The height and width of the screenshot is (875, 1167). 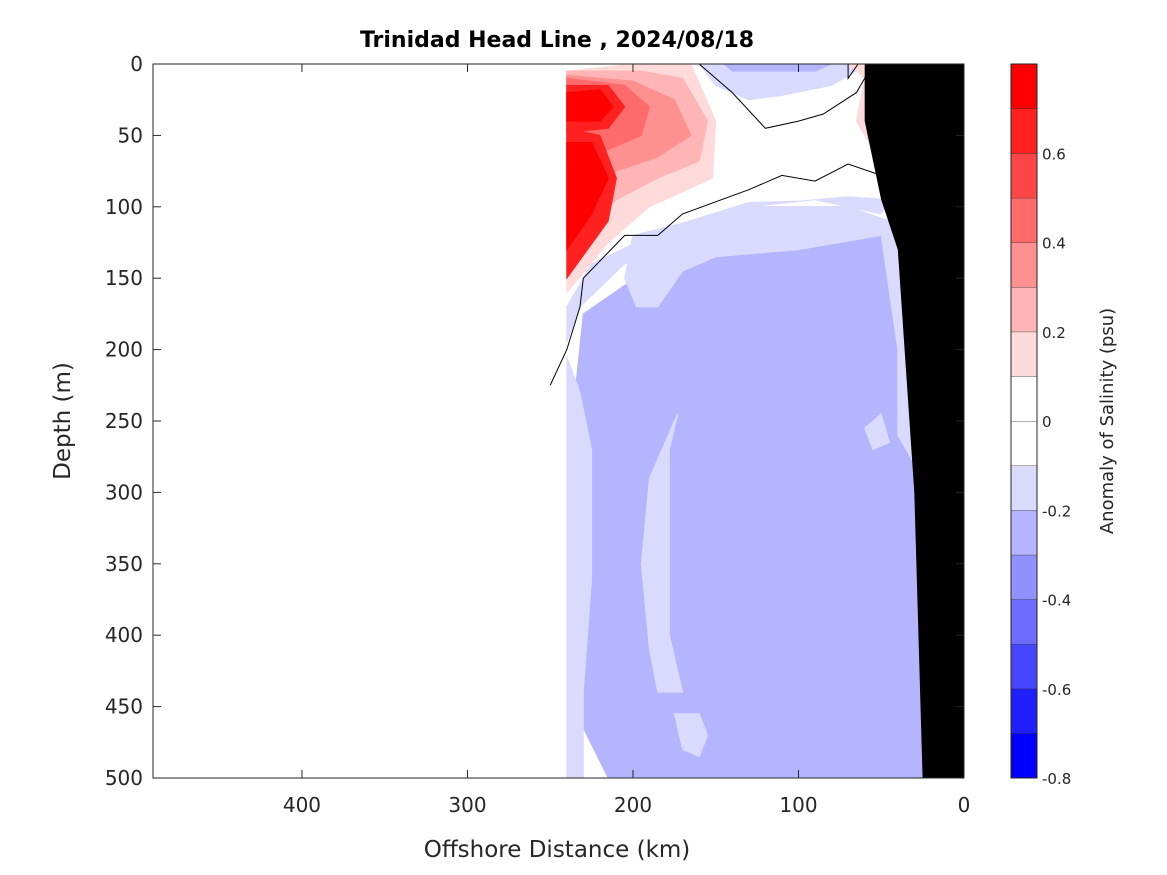 What do you see at coordinates (1040, 425) in the screenshot?
I see `colorbar: -0.8 -0.6 -0.4 -0.2 0 0.2 0.4 0.6` at bounding box center [1040, 425].